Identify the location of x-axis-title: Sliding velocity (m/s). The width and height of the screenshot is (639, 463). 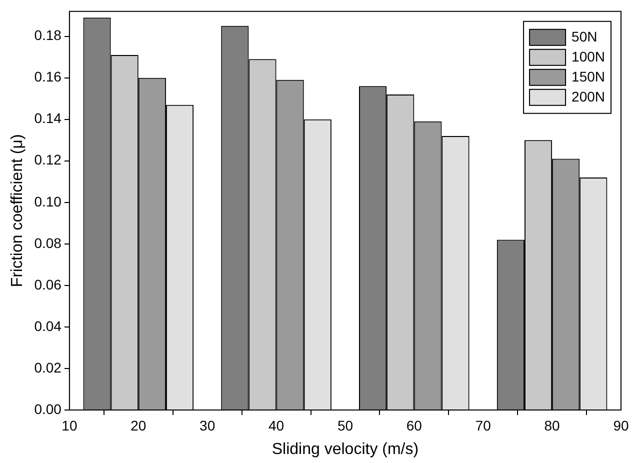
(345, 449).